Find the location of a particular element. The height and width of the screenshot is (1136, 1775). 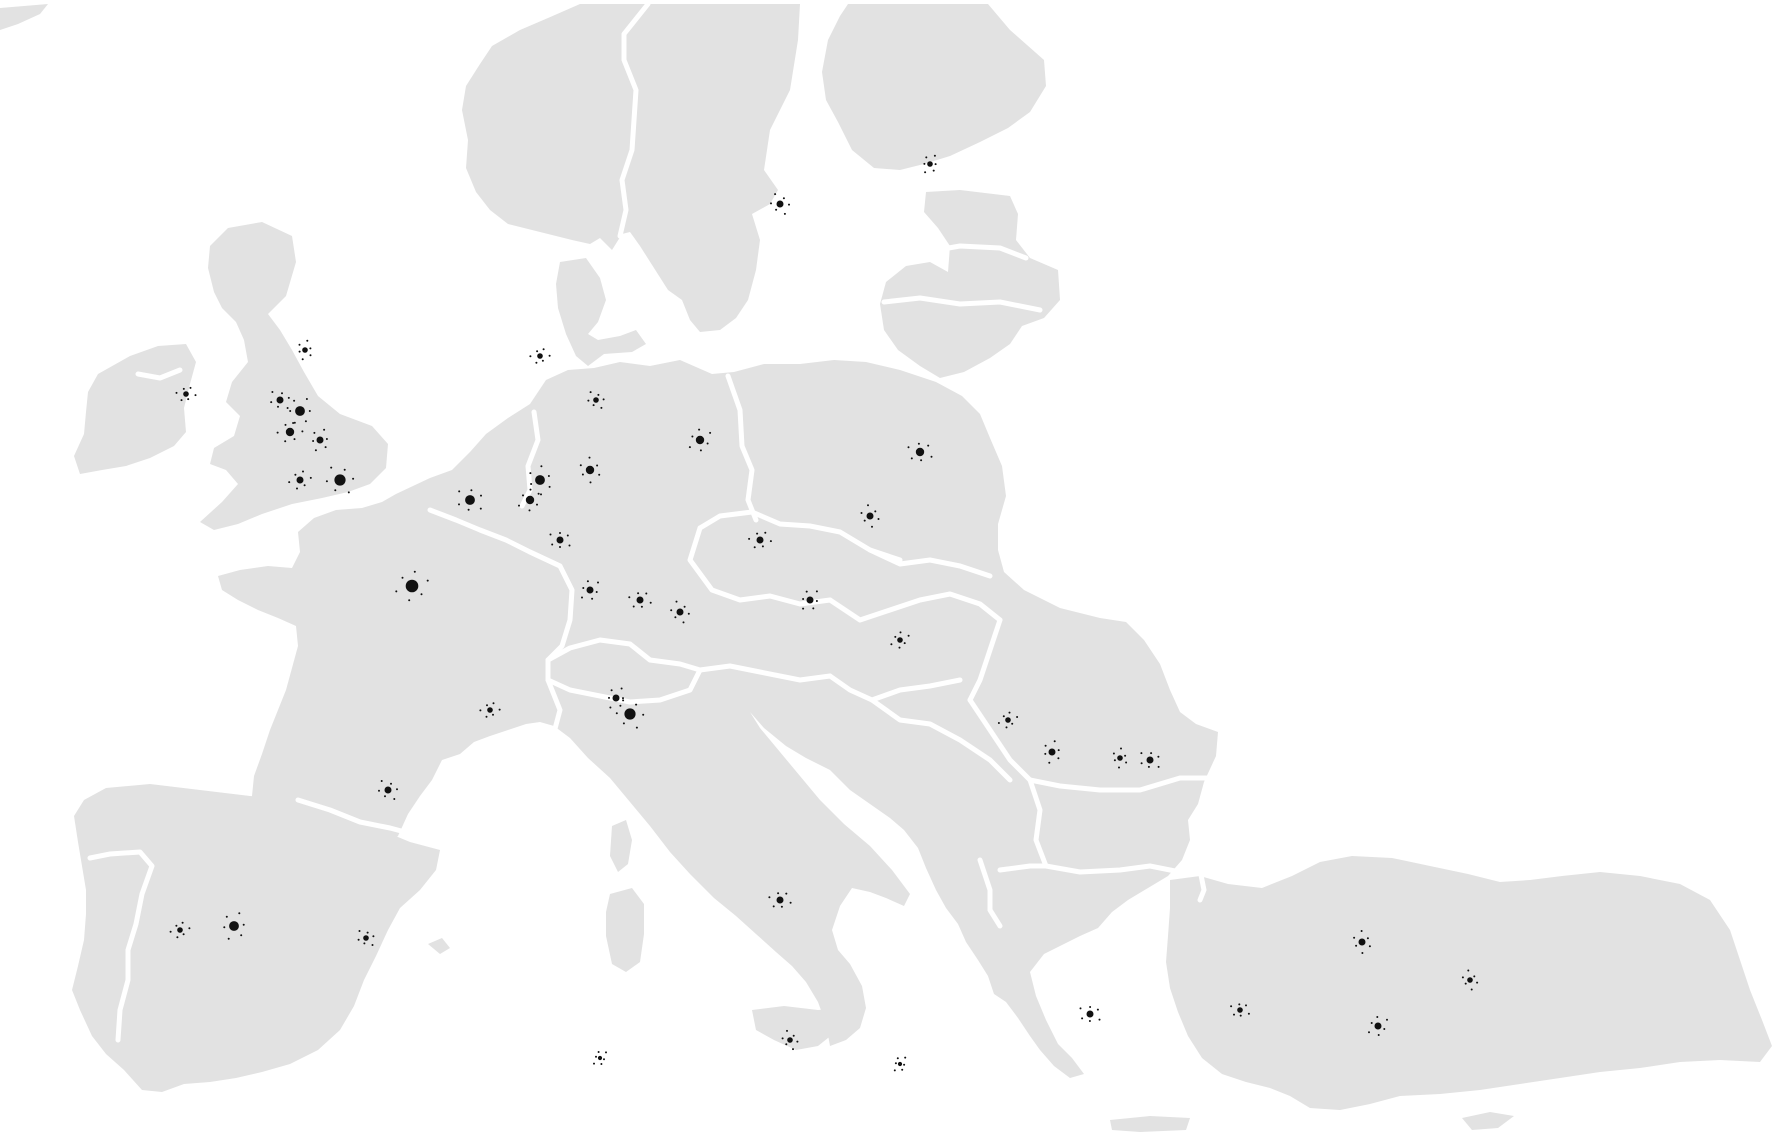

land-corsica is located at coordinates (621, 846).